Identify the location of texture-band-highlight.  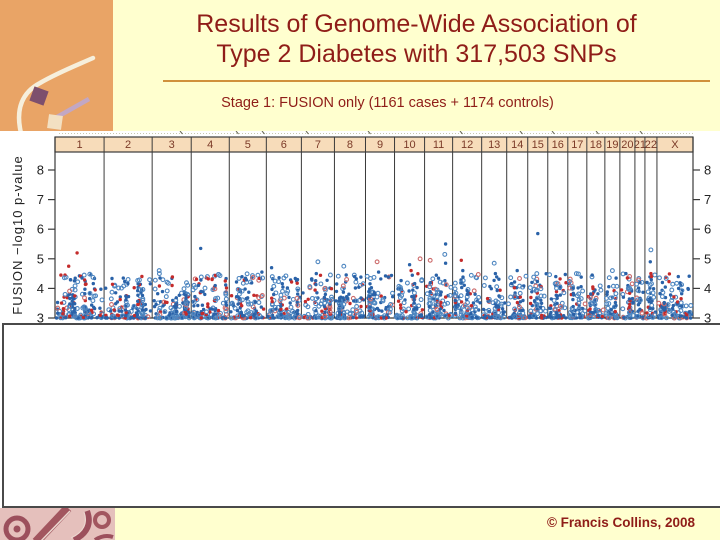
(55, 525).